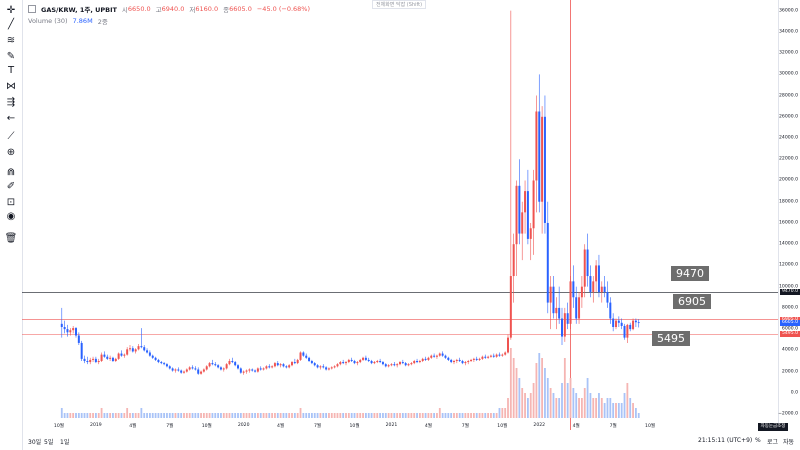  Describe the element at coordinates (79, 10) in the screenshot. I see `symbol-label: GAS/KRW, 1주, UPBIT` at that location.